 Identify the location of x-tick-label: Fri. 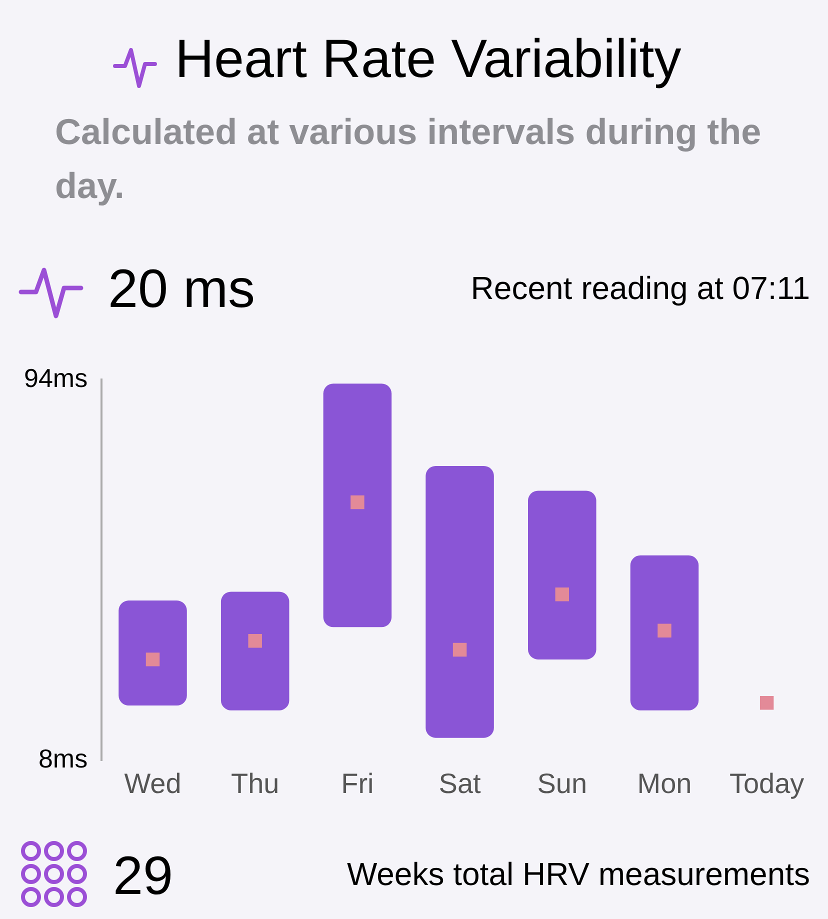
(357, 783).